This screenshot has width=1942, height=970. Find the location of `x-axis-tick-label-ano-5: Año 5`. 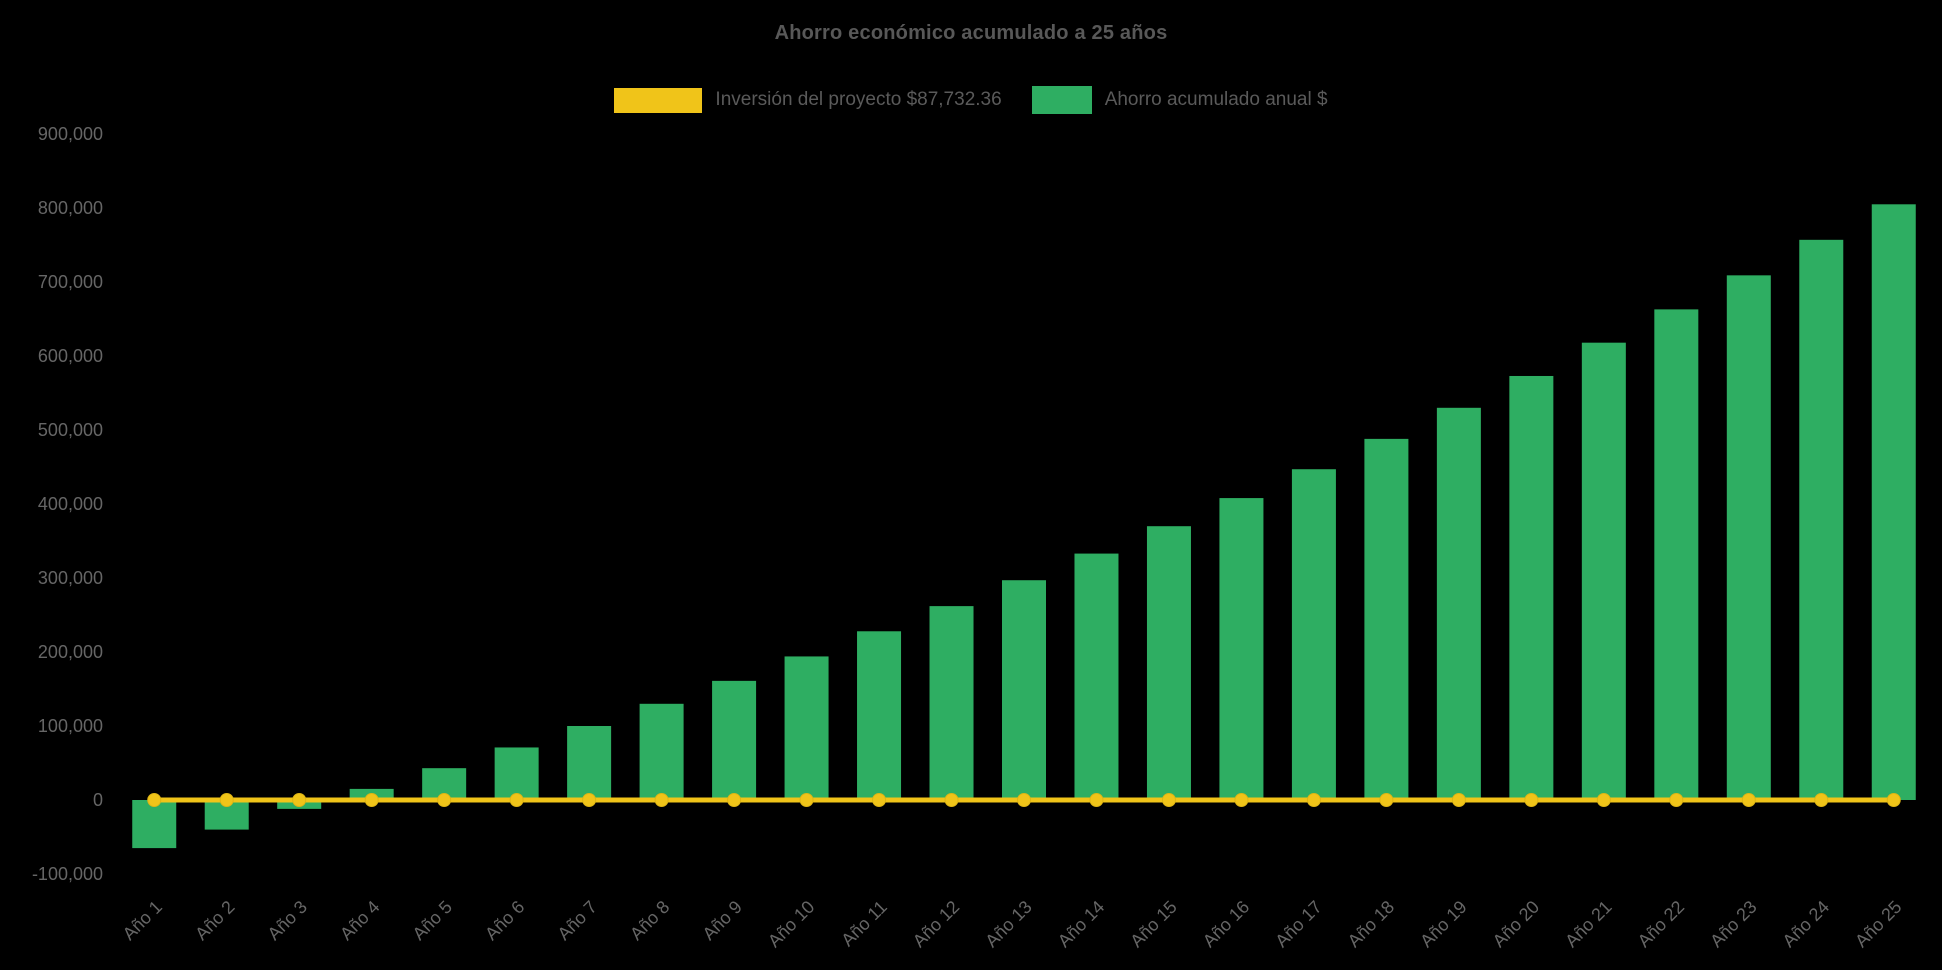

x-axis-tick-label-ano-5: Año 5 is located at coordinates (432, 920).